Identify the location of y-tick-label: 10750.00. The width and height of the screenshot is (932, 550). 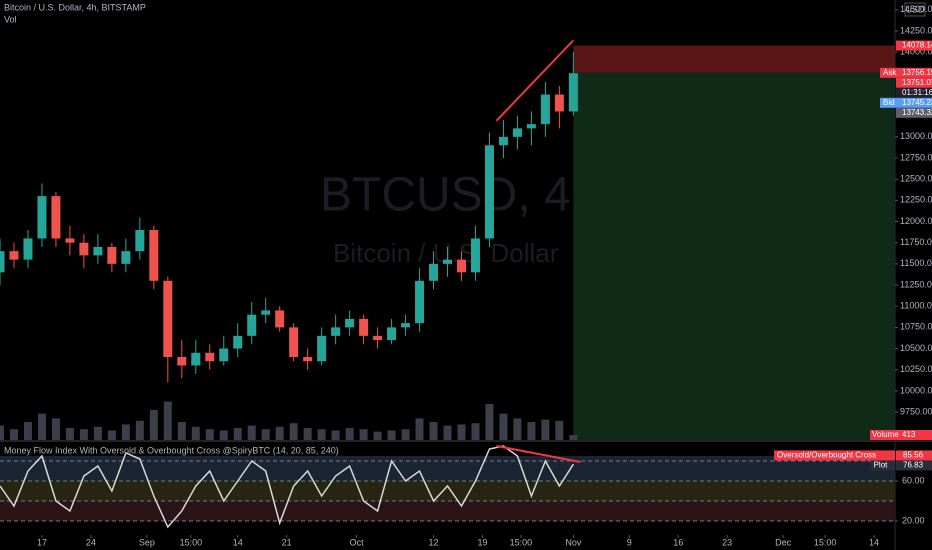
(916, 327).